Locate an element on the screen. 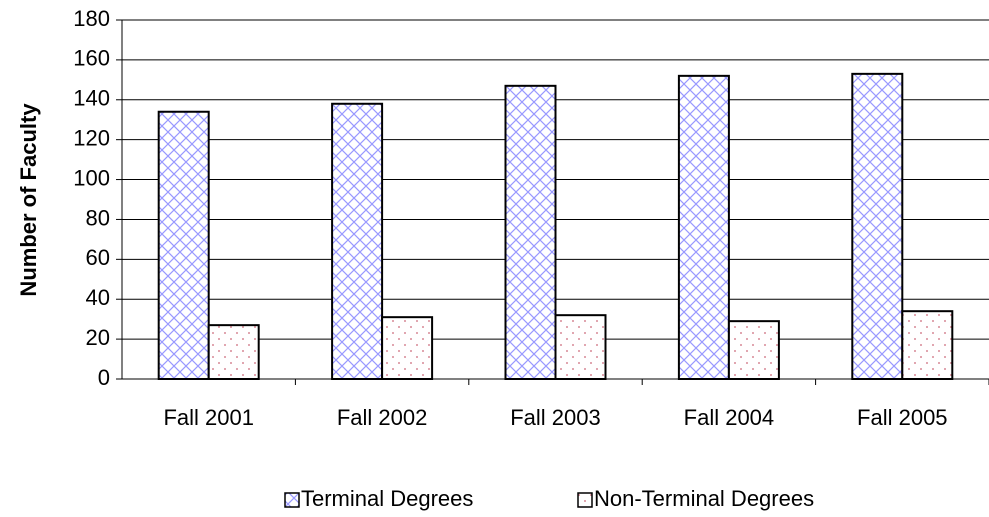 The image size is (989, 517). x-tick-label: Fall 2001 is located at coordinates (208, 417).